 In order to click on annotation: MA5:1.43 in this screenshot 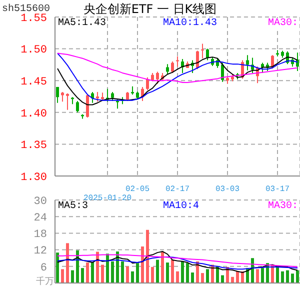, I will do `click(82, 24)`.